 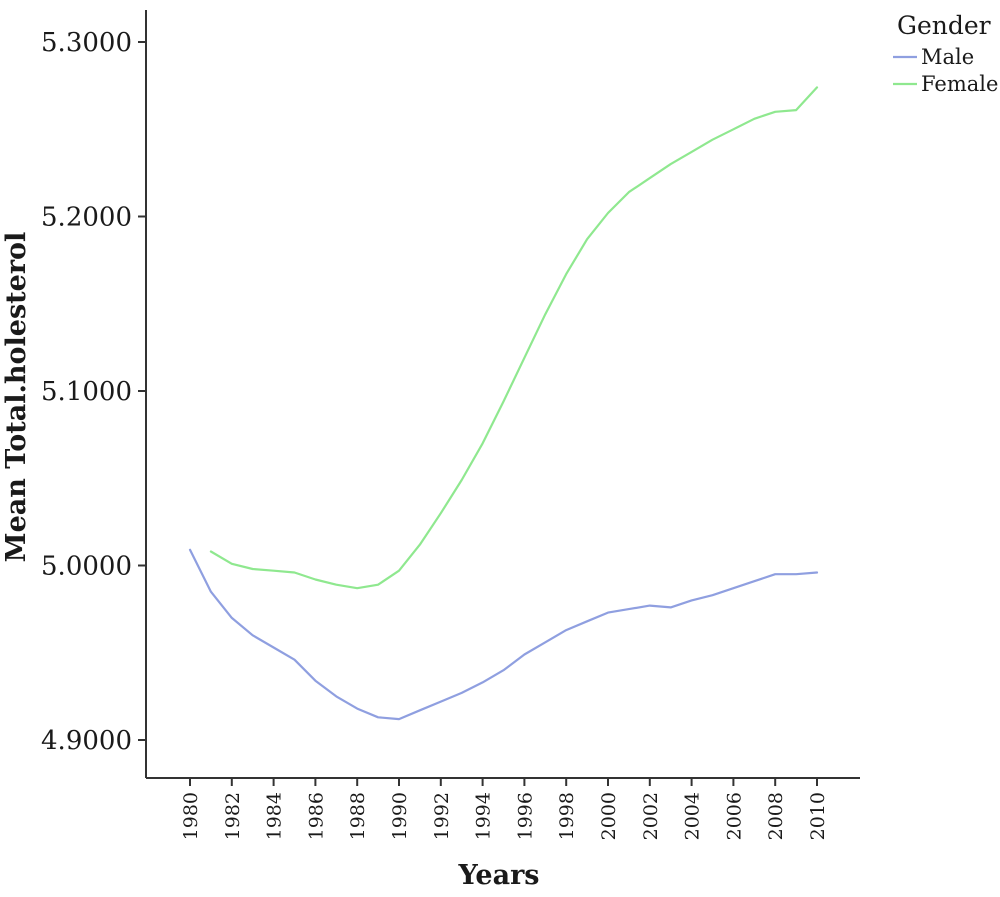 What do you see at coordinates (947, 57) in the screenshot?
I see `legend-label-male: Male` at bounding box center [947, 57].